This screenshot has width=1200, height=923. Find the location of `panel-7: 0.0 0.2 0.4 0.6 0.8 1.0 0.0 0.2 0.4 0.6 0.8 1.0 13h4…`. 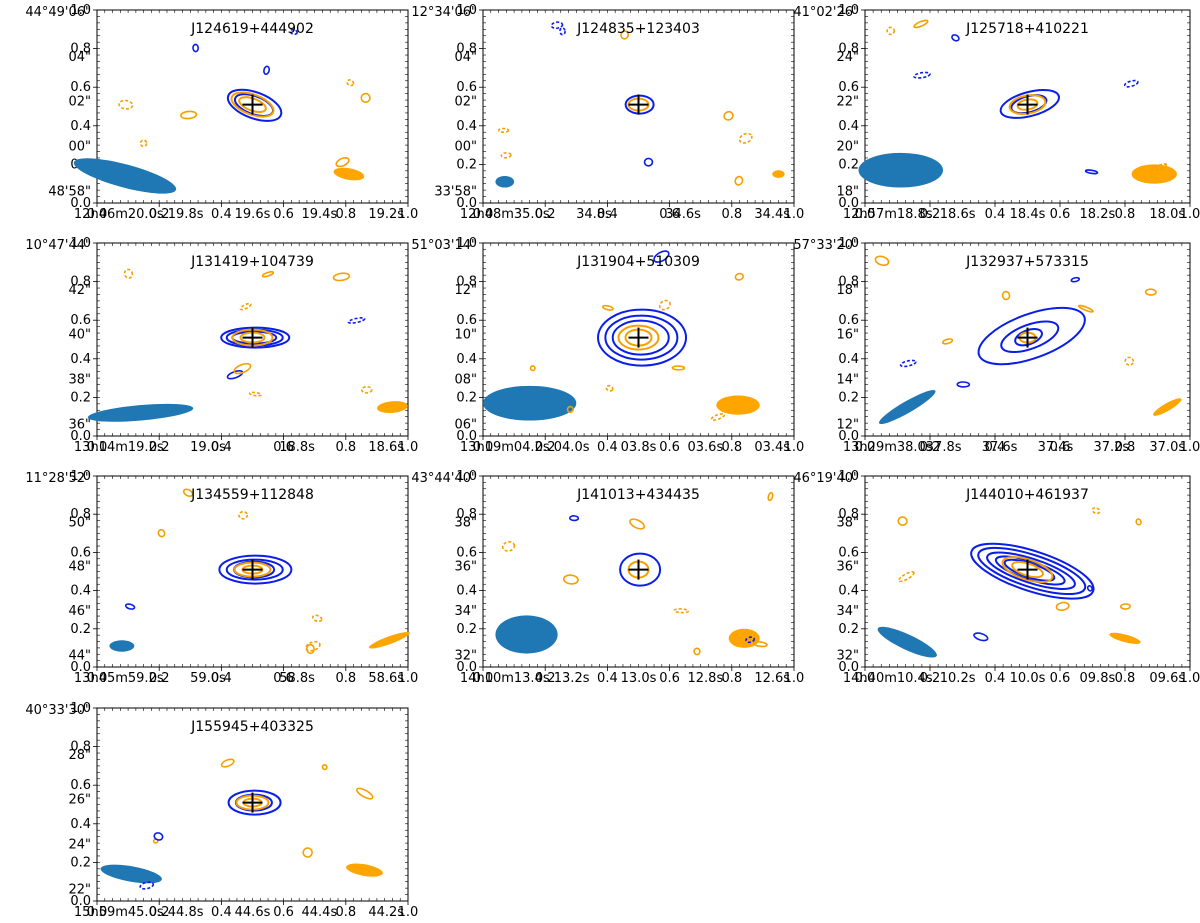

panel-7: 0.0 0.2 0.4 0.6 0.8 1.0 0.0 0.2 0.4 0.6 0.8 1.0 13h4… is located at coordinates (221, 577).